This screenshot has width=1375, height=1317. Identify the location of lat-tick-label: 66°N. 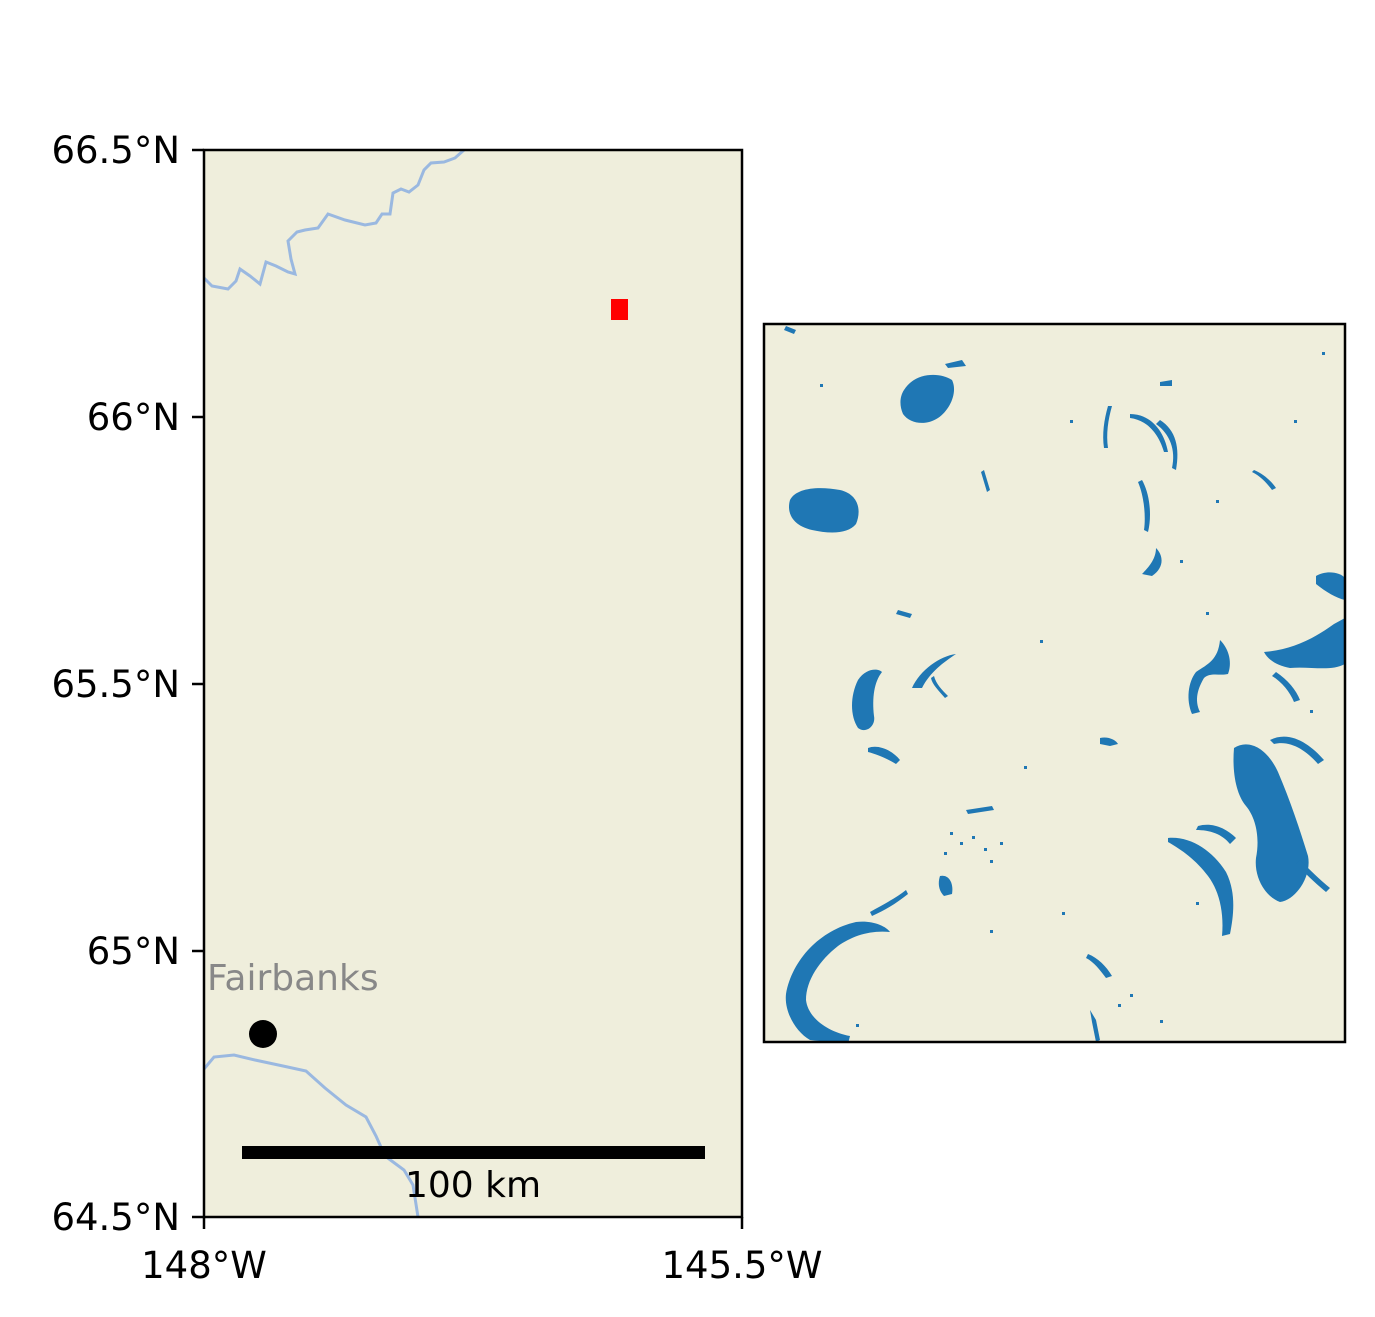
(133, 417).